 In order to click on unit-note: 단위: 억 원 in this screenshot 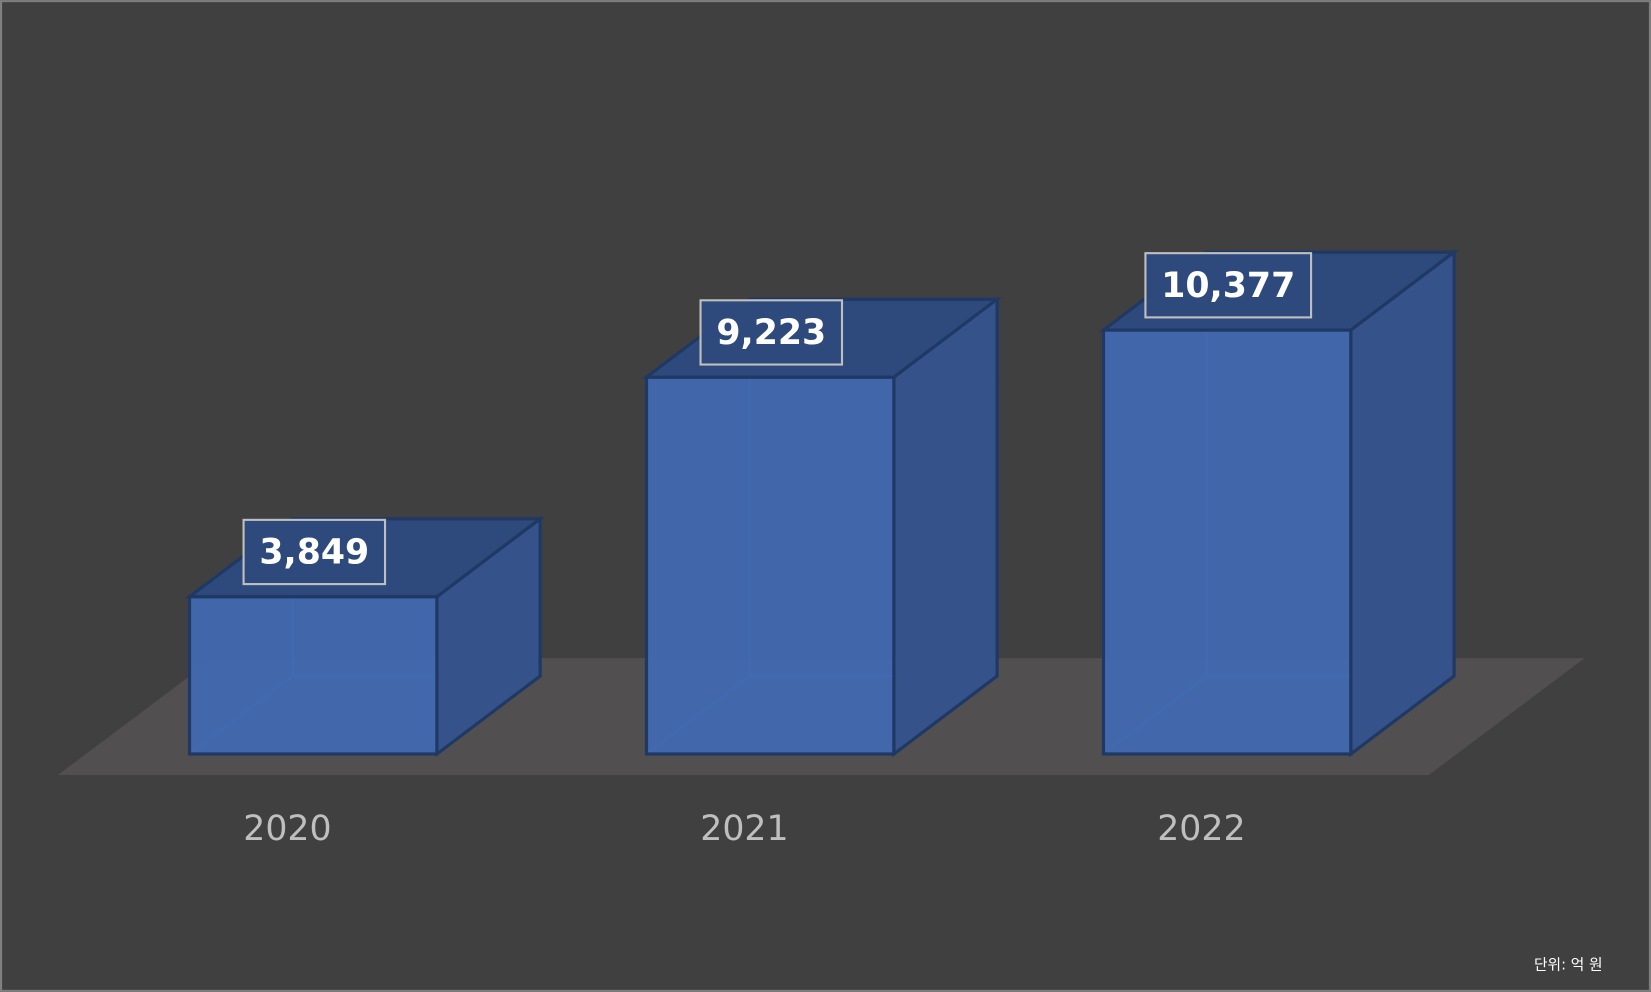, I will do `click(1568, 965)`.